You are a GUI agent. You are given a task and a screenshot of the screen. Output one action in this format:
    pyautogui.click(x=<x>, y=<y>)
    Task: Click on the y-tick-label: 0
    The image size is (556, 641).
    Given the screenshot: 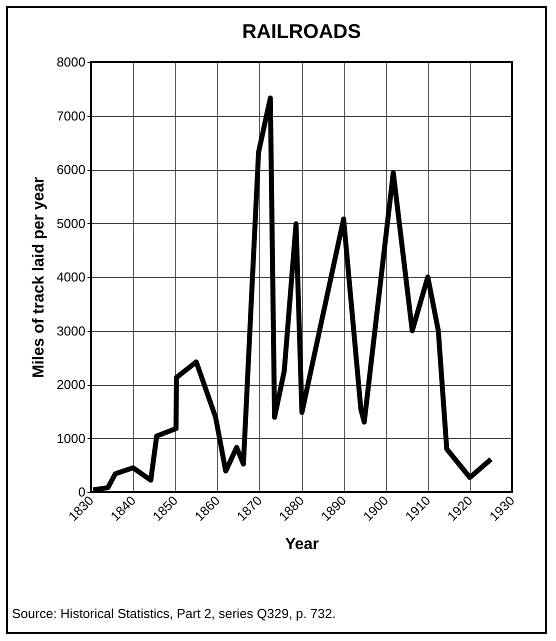 What is the action you would take?
    pyautogui.click(x=82, y=492)
    